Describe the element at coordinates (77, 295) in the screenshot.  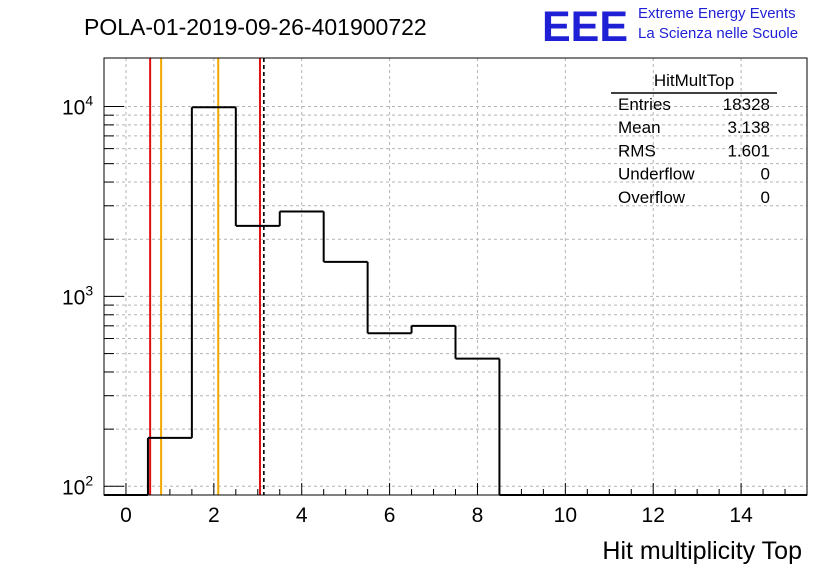
I see `y-tick-label: 10³` at that location.